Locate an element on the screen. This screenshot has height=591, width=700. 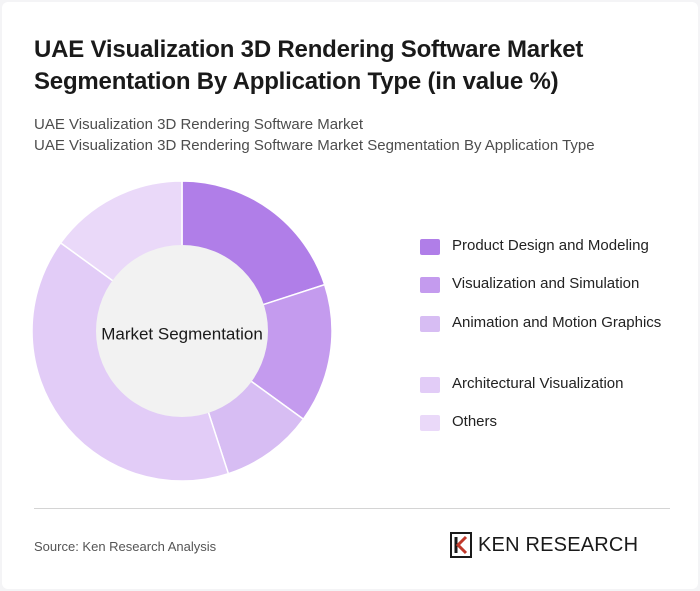
legend-label: Others is located at coordinates (475, 421).